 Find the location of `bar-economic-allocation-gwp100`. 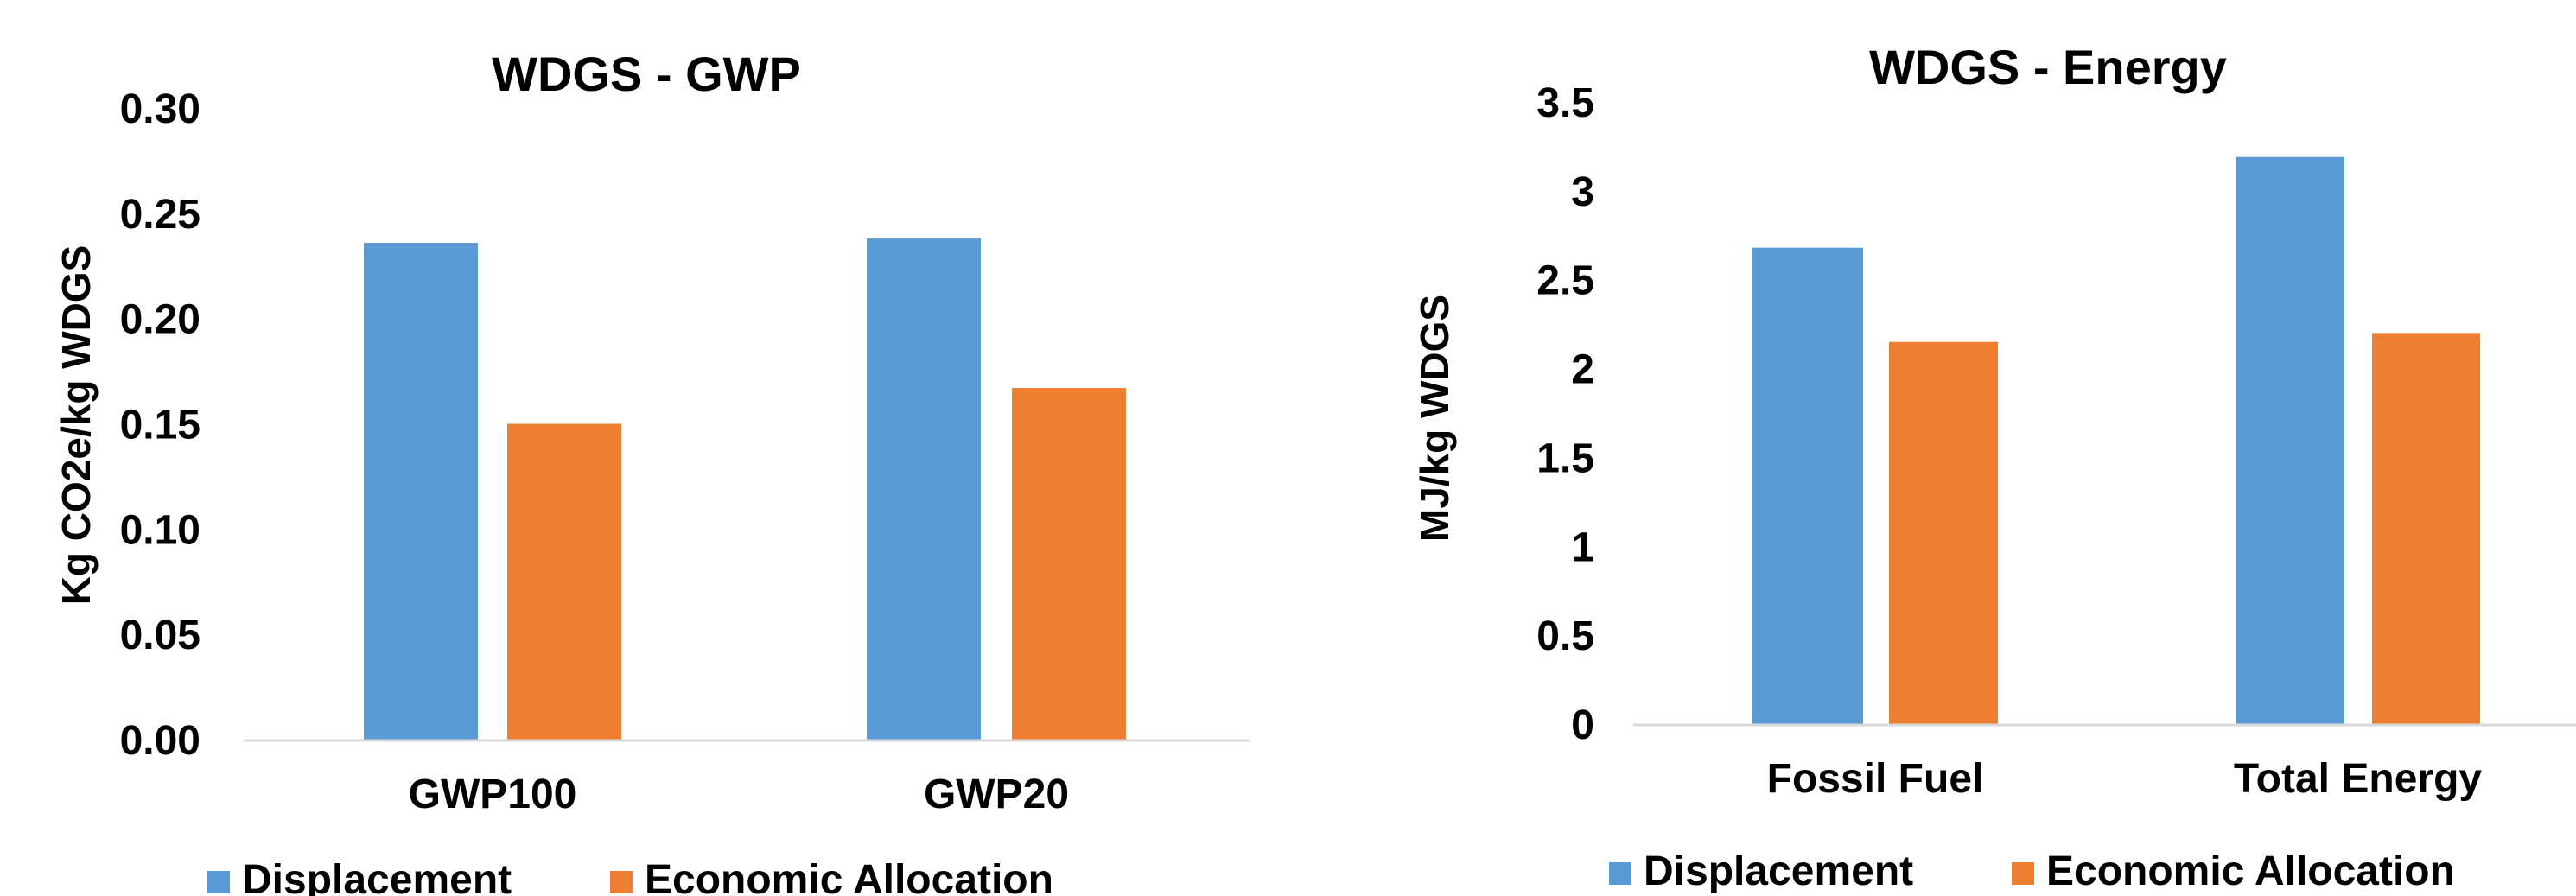

bar-economic-allocation-gwp100 is located at coordinates (564, 581).